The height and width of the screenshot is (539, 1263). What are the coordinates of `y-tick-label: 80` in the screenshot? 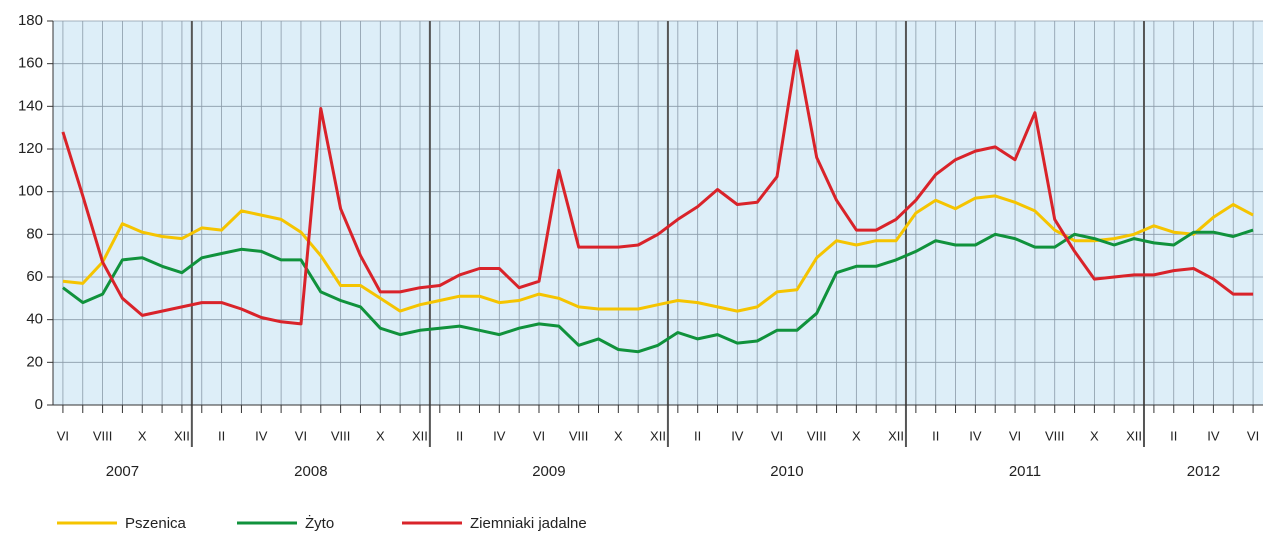 It's located at (34, 233).